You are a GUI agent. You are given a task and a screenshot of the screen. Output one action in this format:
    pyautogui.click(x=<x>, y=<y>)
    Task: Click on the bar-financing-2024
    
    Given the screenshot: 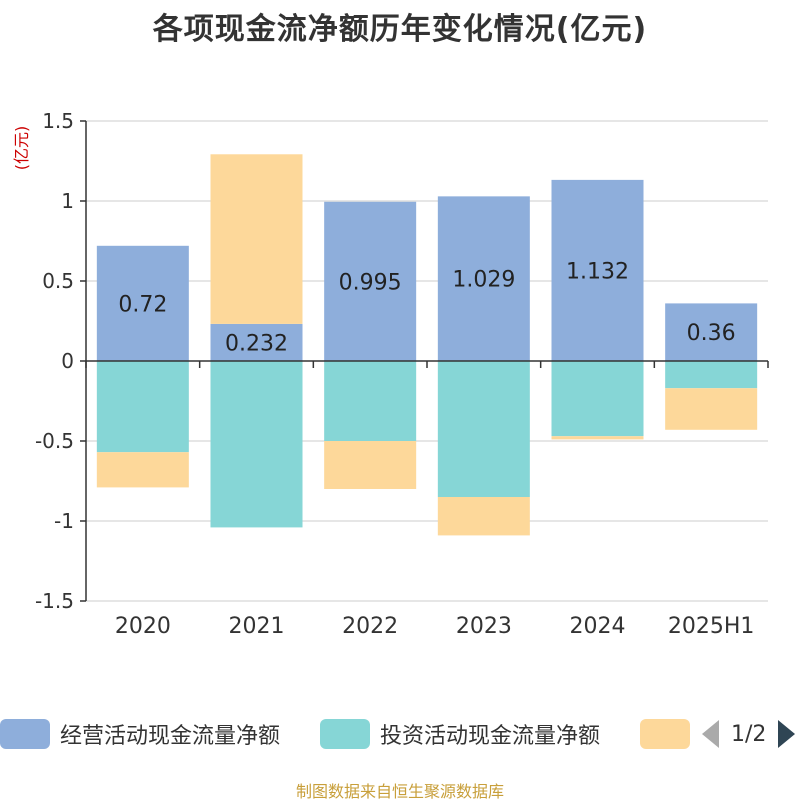 What is the action you would take?
    pyautogui.click(x=597, y=438)
    